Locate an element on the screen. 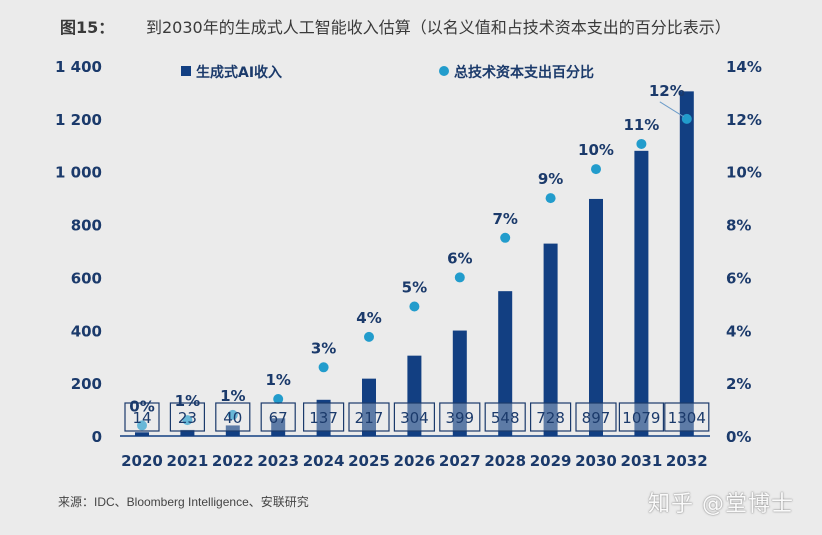 This screenshot has height=535, width=822. x-tick-label: 2023 is located at coordinates (278, 461).